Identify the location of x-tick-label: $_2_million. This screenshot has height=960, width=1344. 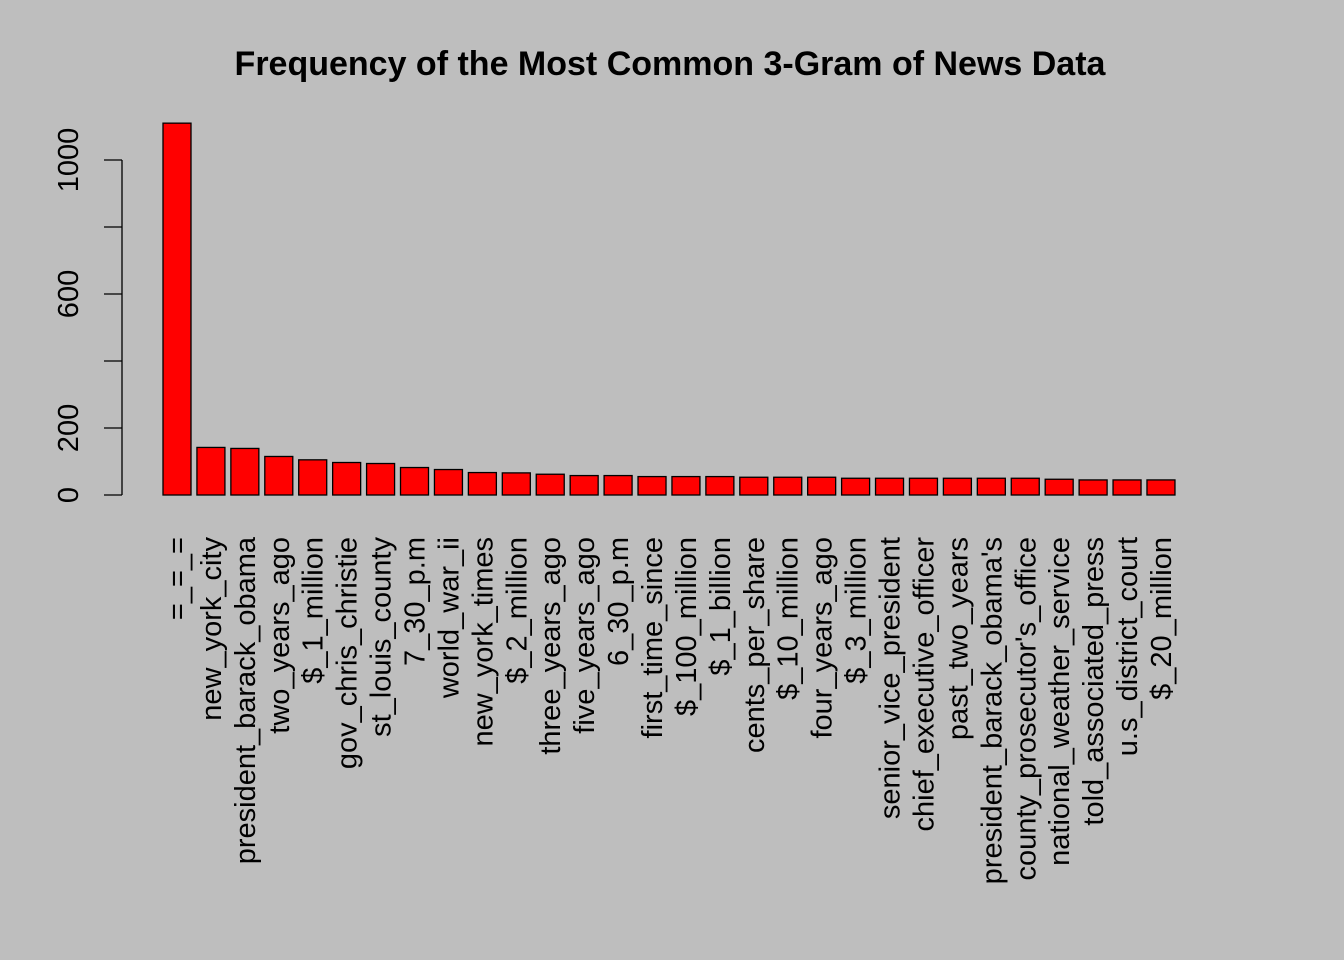
(517, 610).